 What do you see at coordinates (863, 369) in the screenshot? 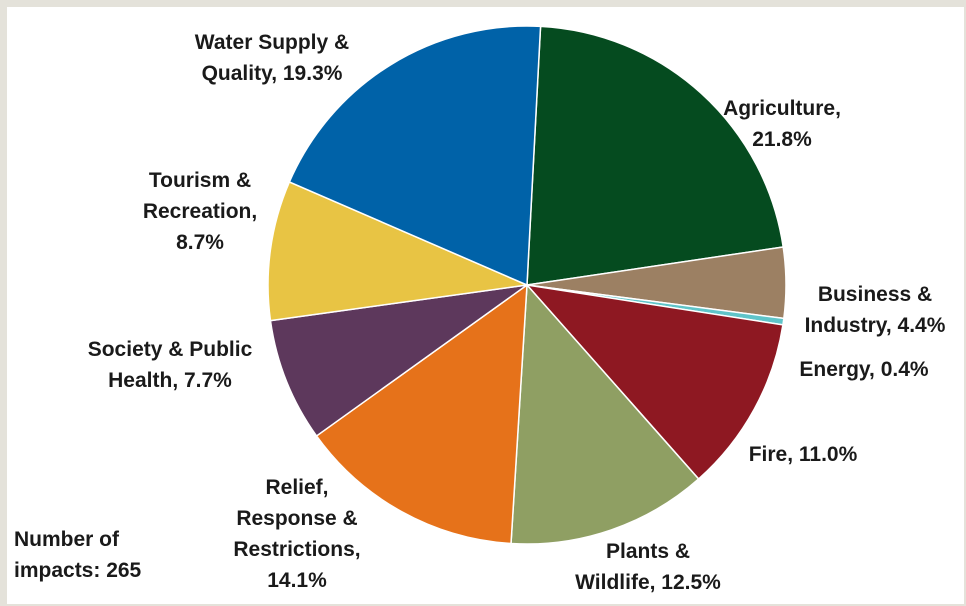
I see `slice-label-energy: Energy, 0.4%` at bounding box center [863, 369].